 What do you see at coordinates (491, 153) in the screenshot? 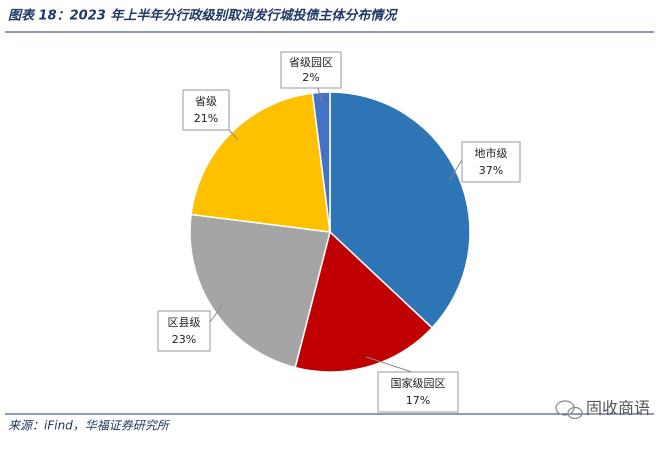
I see `slice-name: 地市级` at bounding box center [491, 153].